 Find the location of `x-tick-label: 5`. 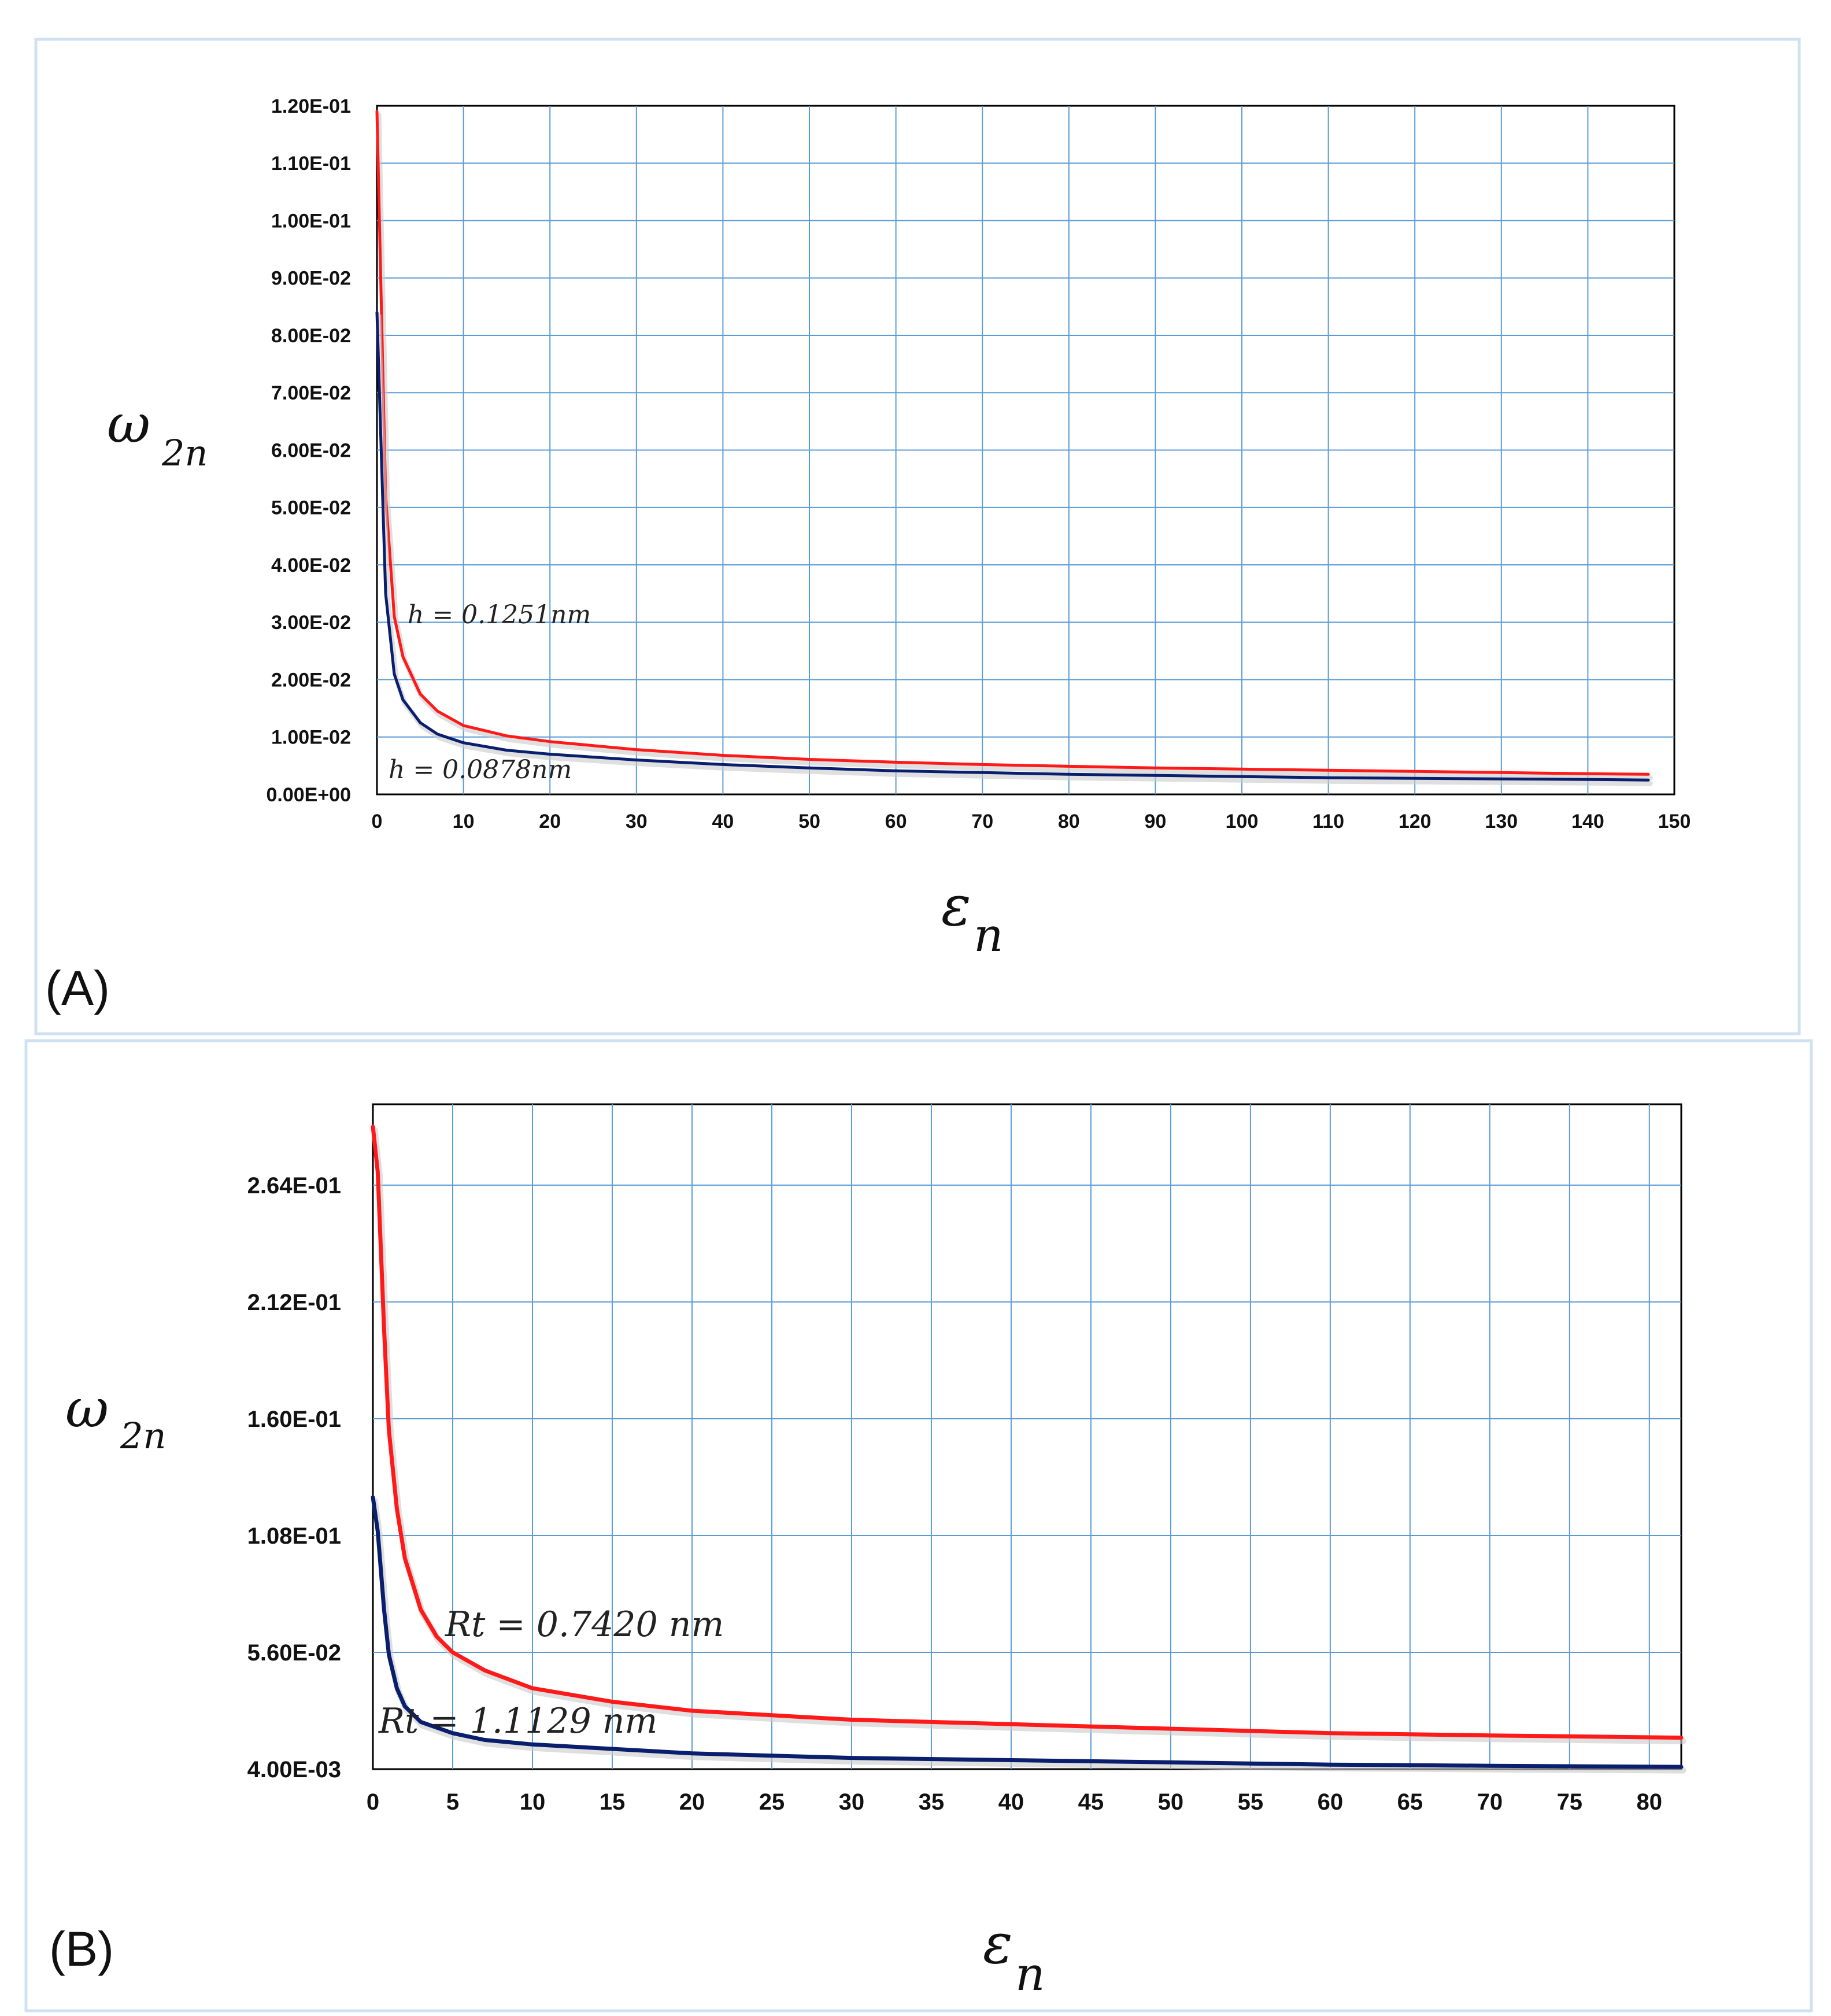

x-tick-label: 5 is located at coordinates (453, 1802).